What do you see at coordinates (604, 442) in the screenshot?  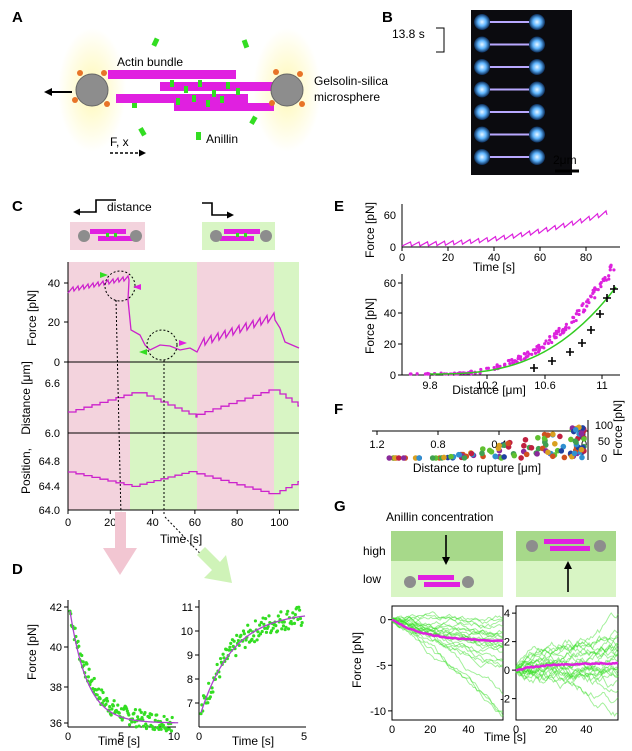 I see `f-ytick: 50` at bounding box center [604, 442].